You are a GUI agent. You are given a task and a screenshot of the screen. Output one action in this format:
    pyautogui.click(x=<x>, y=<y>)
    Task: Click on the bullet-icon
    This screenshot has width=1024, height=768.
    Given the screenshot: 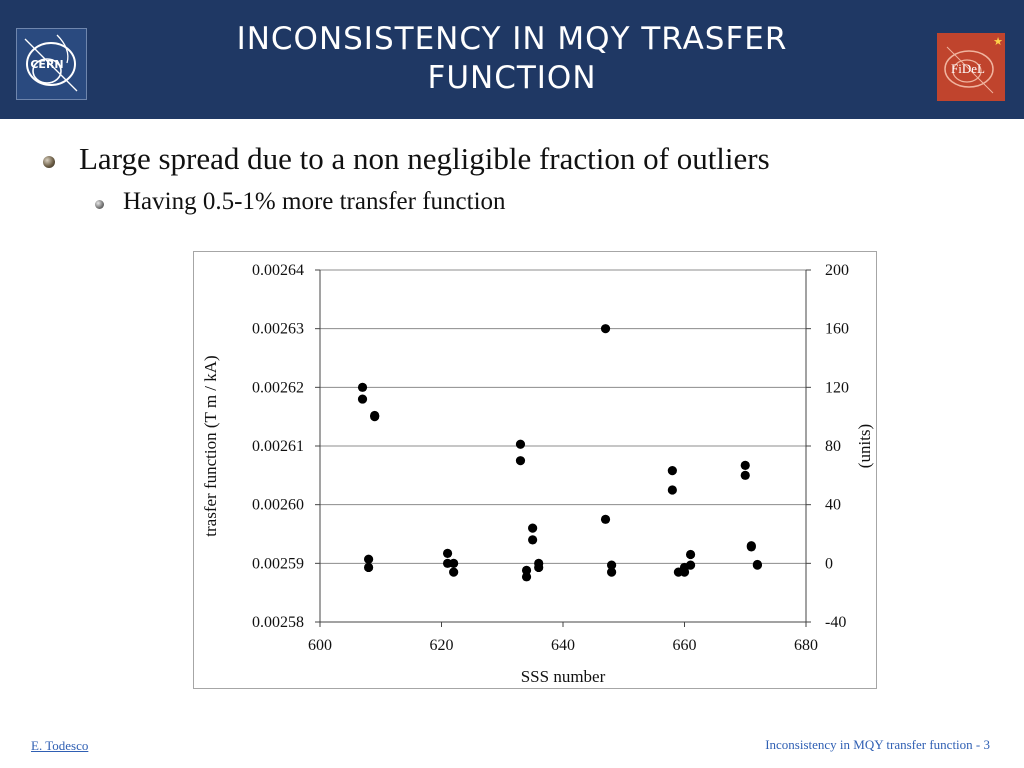 What is the action you would take?
    pyautogui.click(x=49, y=162)
    